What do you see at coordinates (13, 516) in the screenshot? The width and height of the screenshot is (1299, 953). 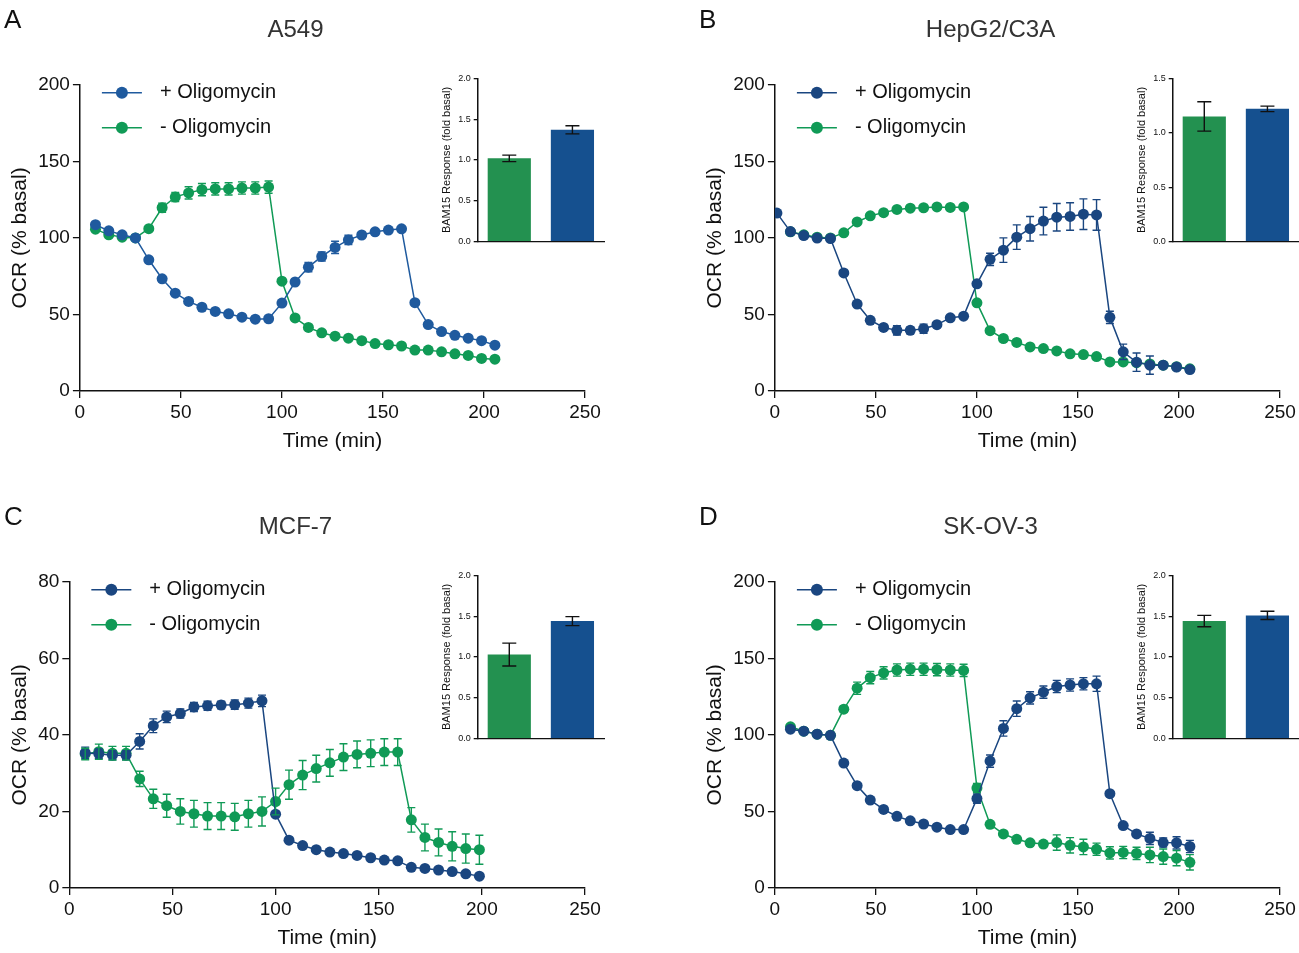 I see `text: C` at bounding box center [13, 516].